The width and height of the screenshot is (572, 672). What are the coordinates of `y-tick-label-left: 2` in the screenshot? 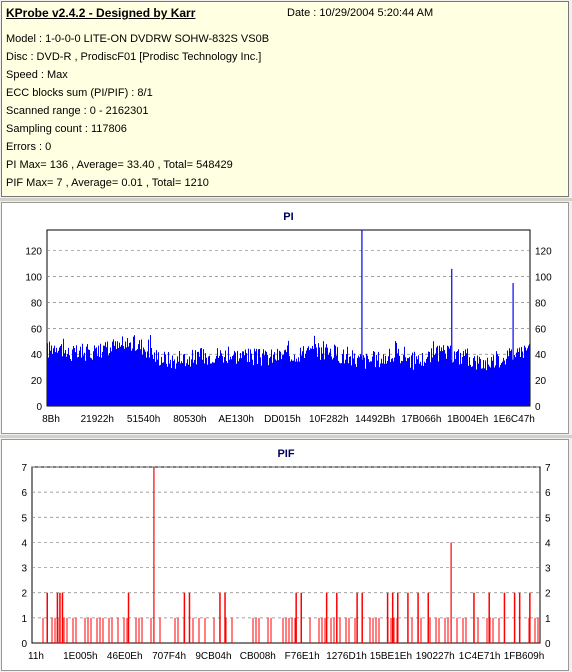 It's located at (24, 594).